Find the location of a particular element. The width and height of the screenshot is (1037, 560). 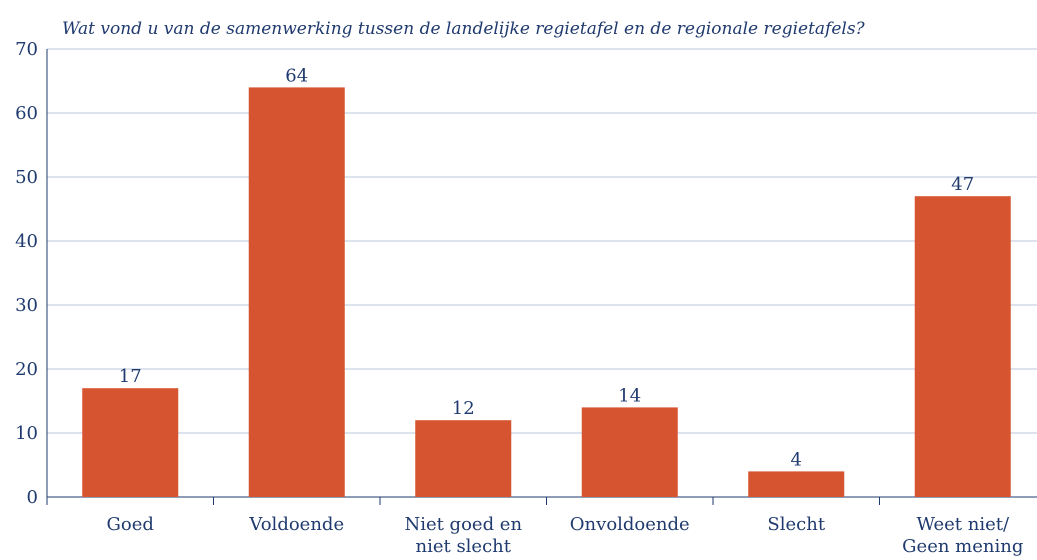

x-tick-label: Niet goed en niet slecht is located at coordinates (463, 535).